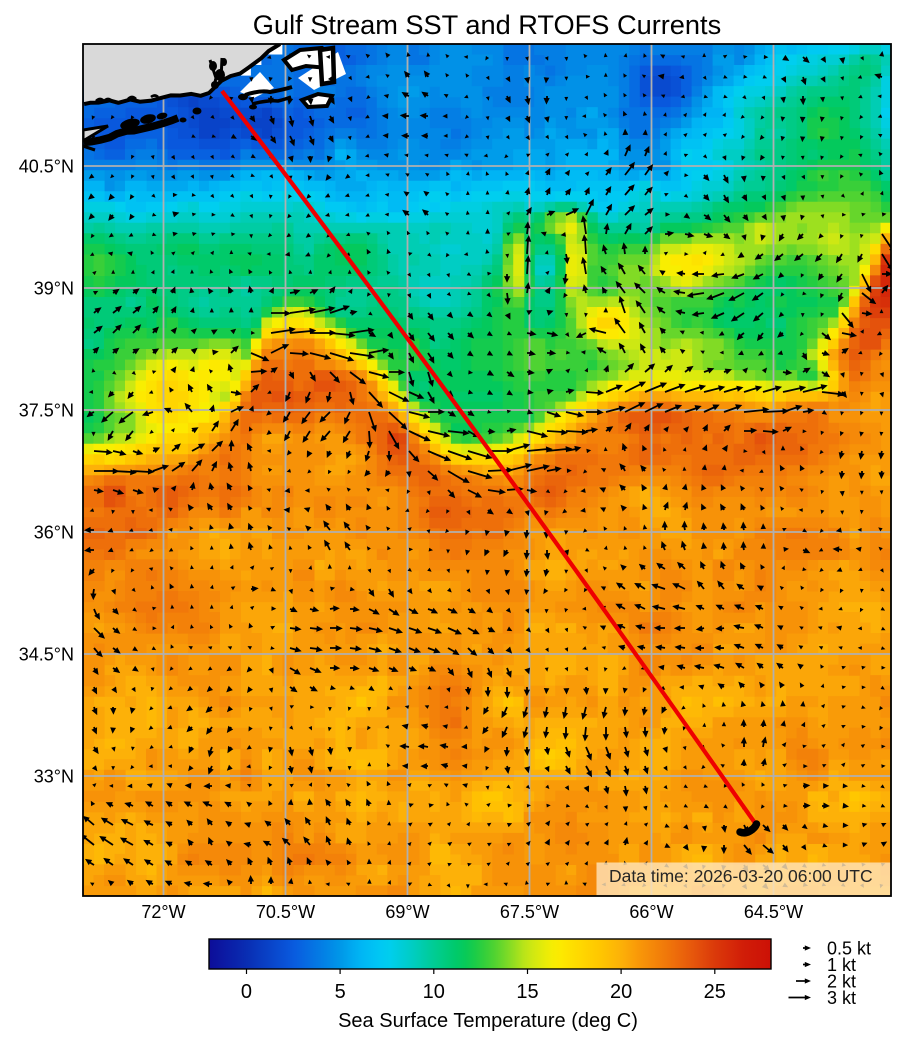 The image size is (907, 1044). Describe the element at coordinates (285, 912) in the screenshot. I see `svg-text: 70.5°W` at that location.